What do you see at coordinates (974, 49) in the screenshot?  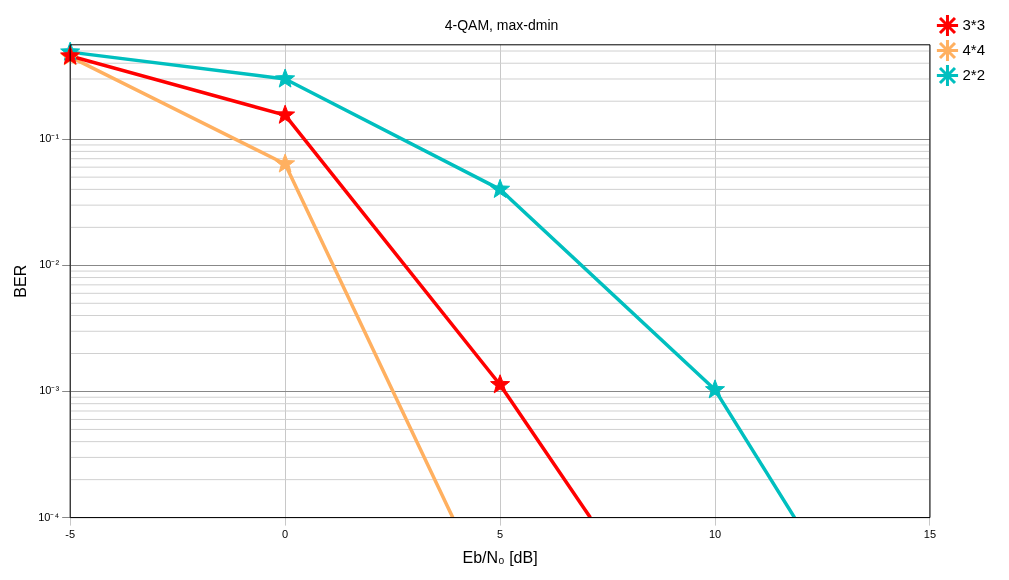 I see `legend-label: 4*4` at bounding box center [974, 49].